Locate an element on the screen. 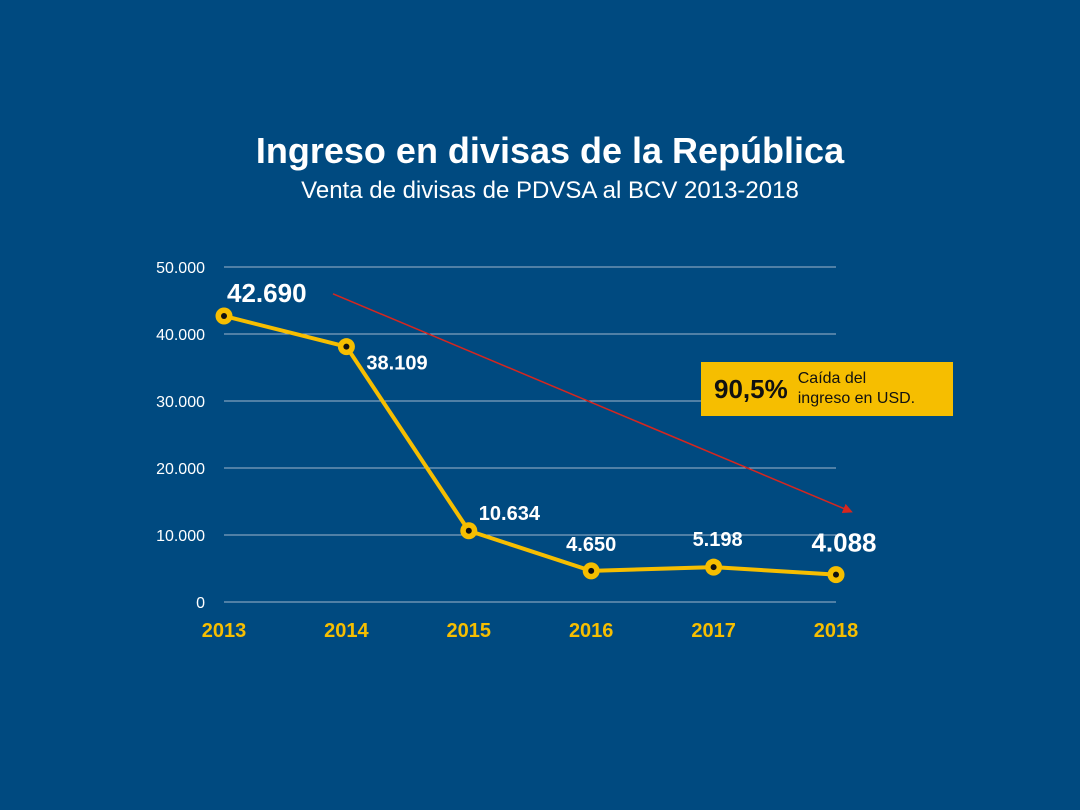 This screenshot has height=810, width=1080. x-tick-label: 2015 is located at coordinates (469, 631).